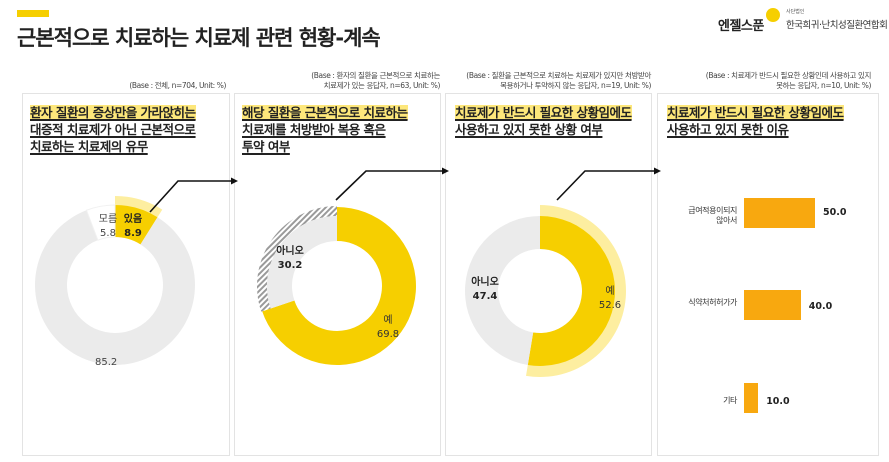  What do you see at coordinates (375, 75) in the screenshot?
I see `panel2-base-line: (Base : 환자의 질환을 근본적으로 치료하는` at bounding box center [375, 75].